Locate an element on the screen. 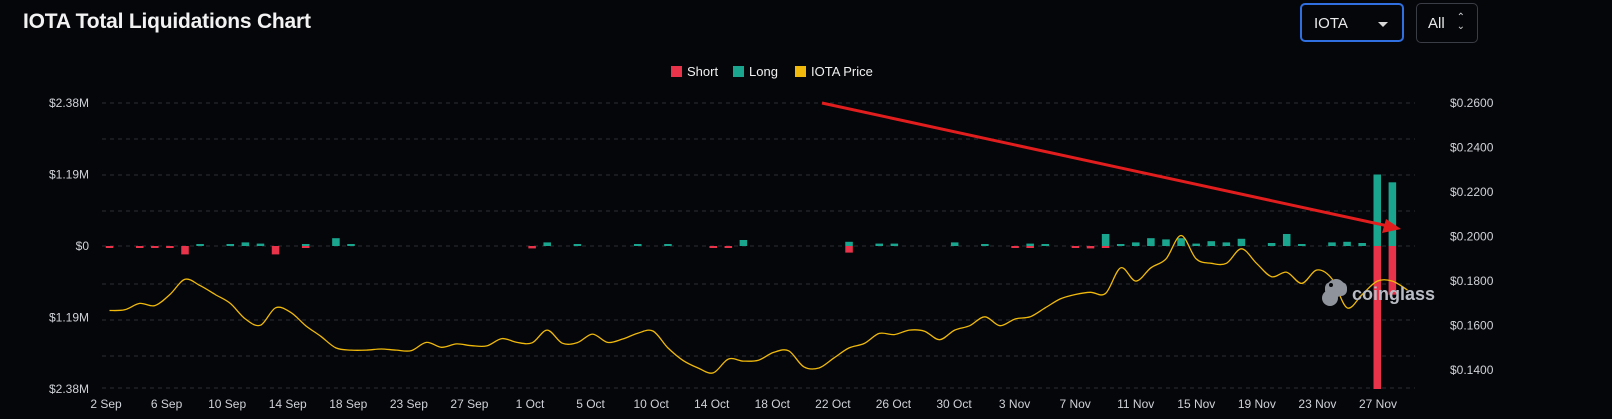 The image size is (1612, 419). x-axis-tick-label: 27 Sep is located at coordinates (469, 404).